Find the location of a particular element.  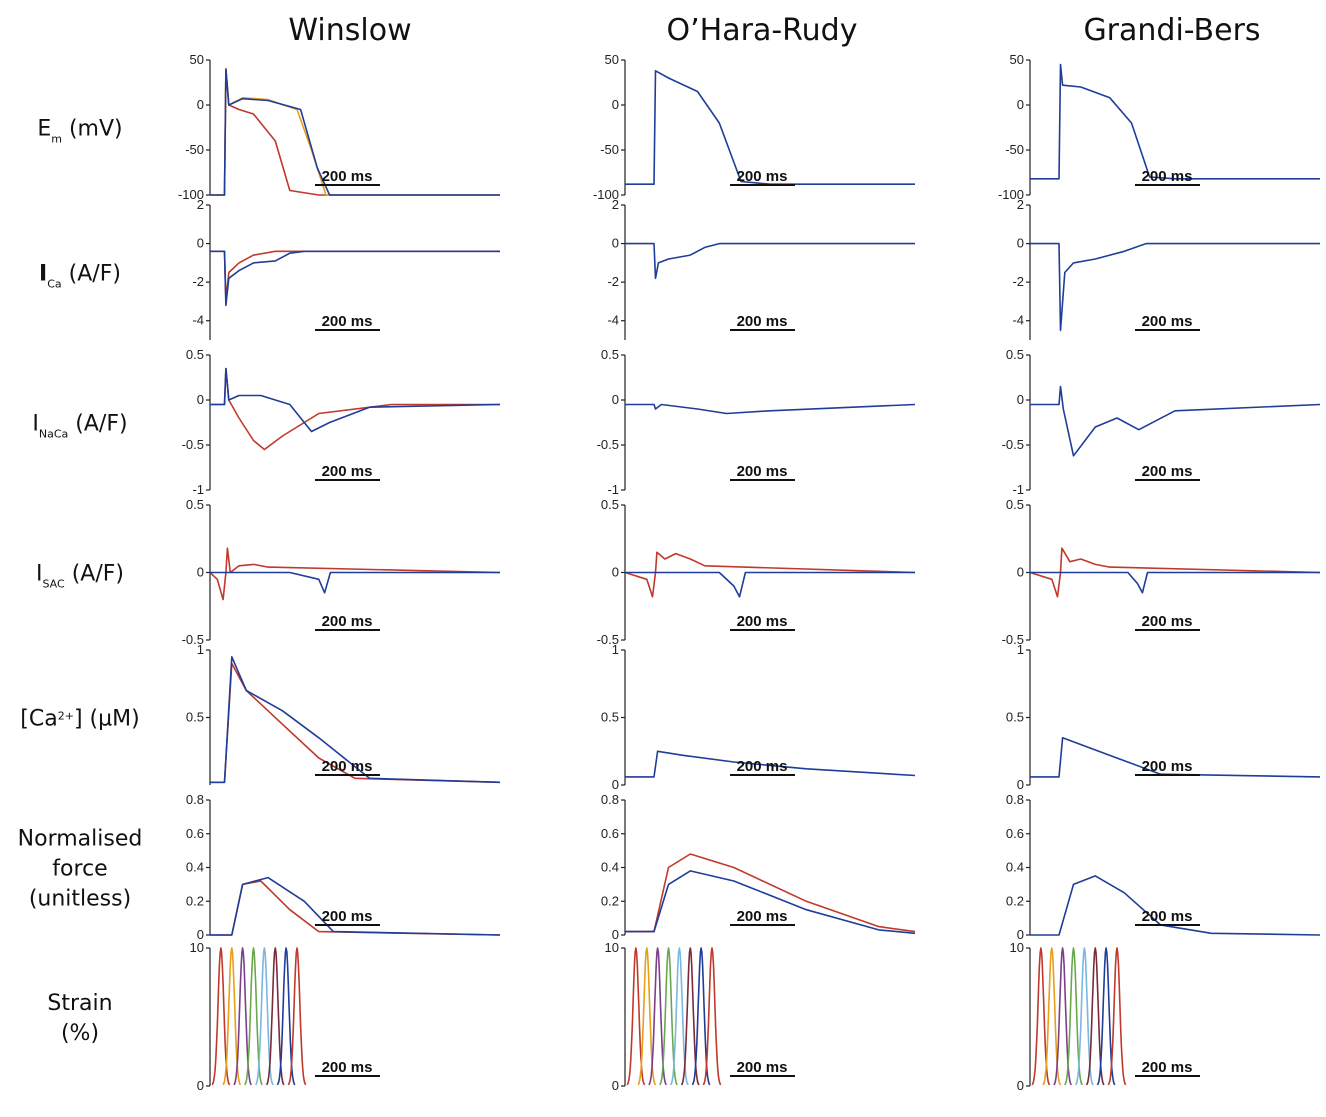

svg-text: Strain is located at coordinates (79, 1003).